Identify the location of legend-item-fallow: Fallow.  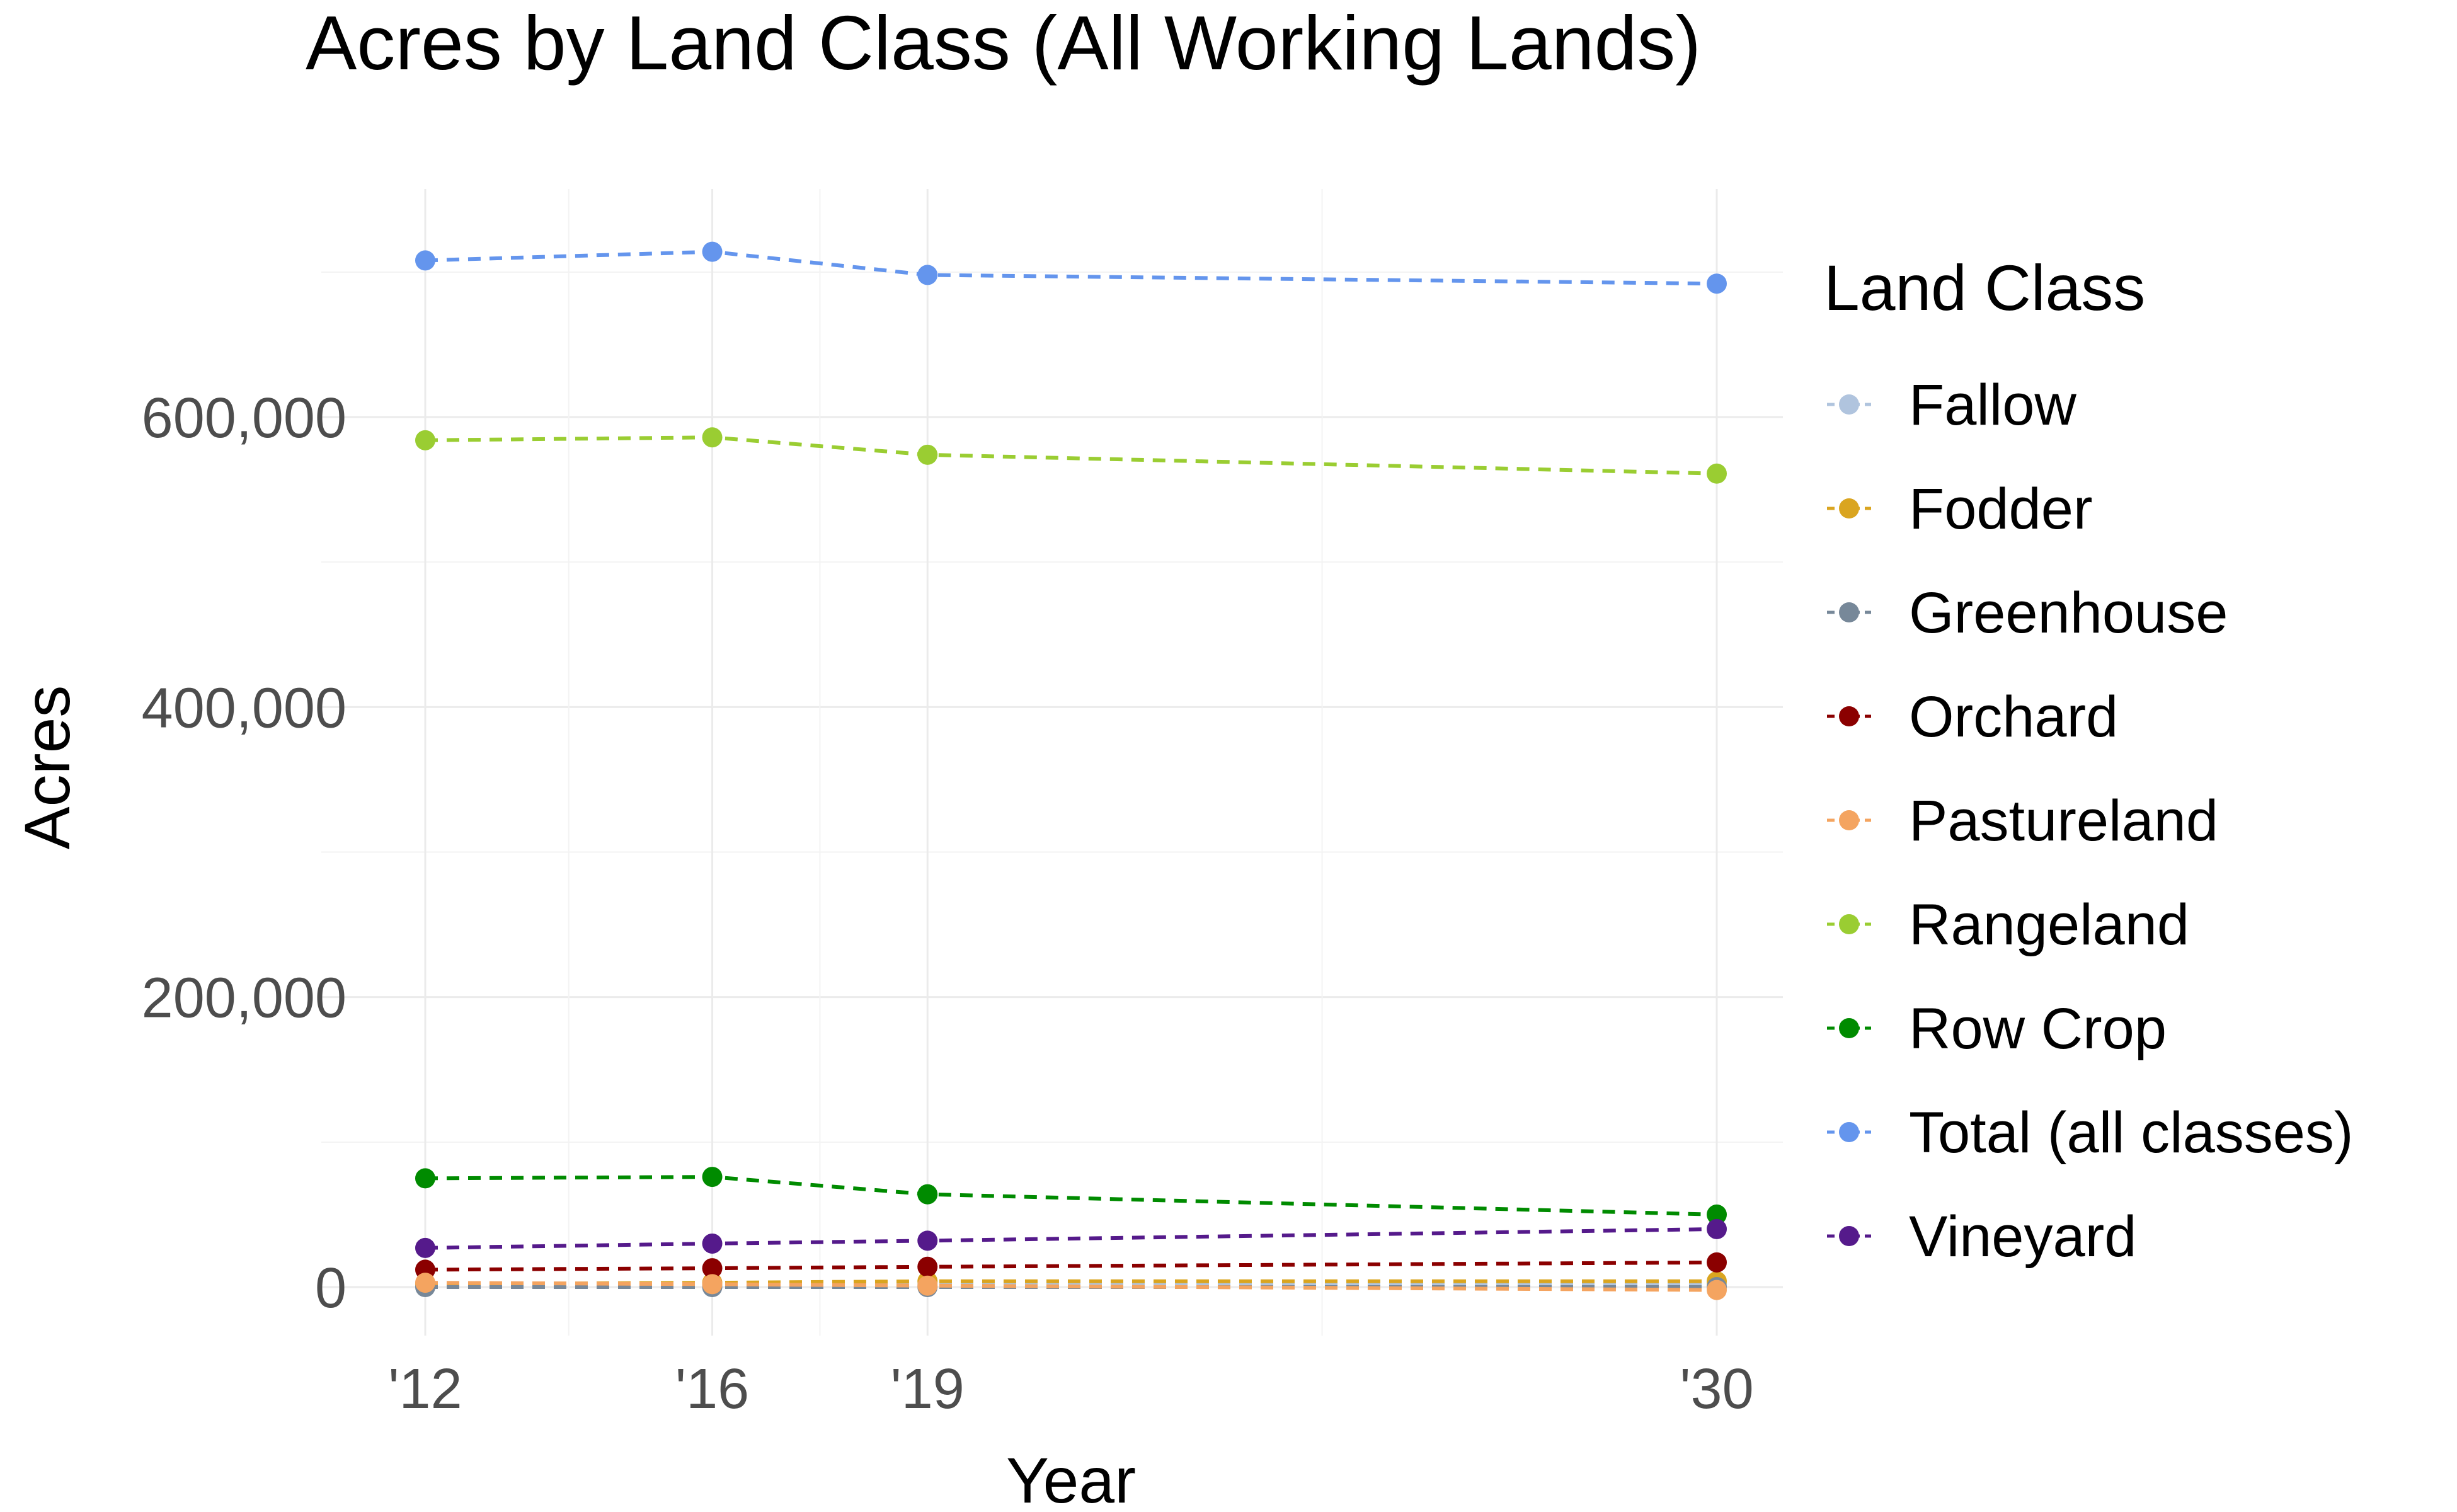
(1951, 405).